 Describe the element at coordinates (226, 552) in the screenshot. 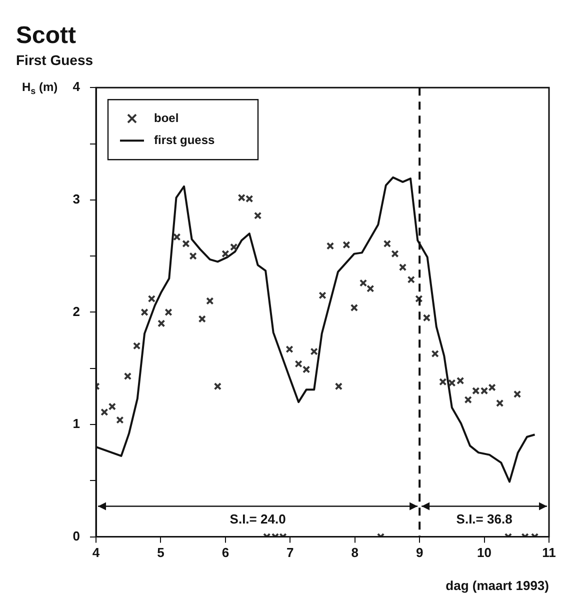

I see `x-tick-label: 6` at that location.